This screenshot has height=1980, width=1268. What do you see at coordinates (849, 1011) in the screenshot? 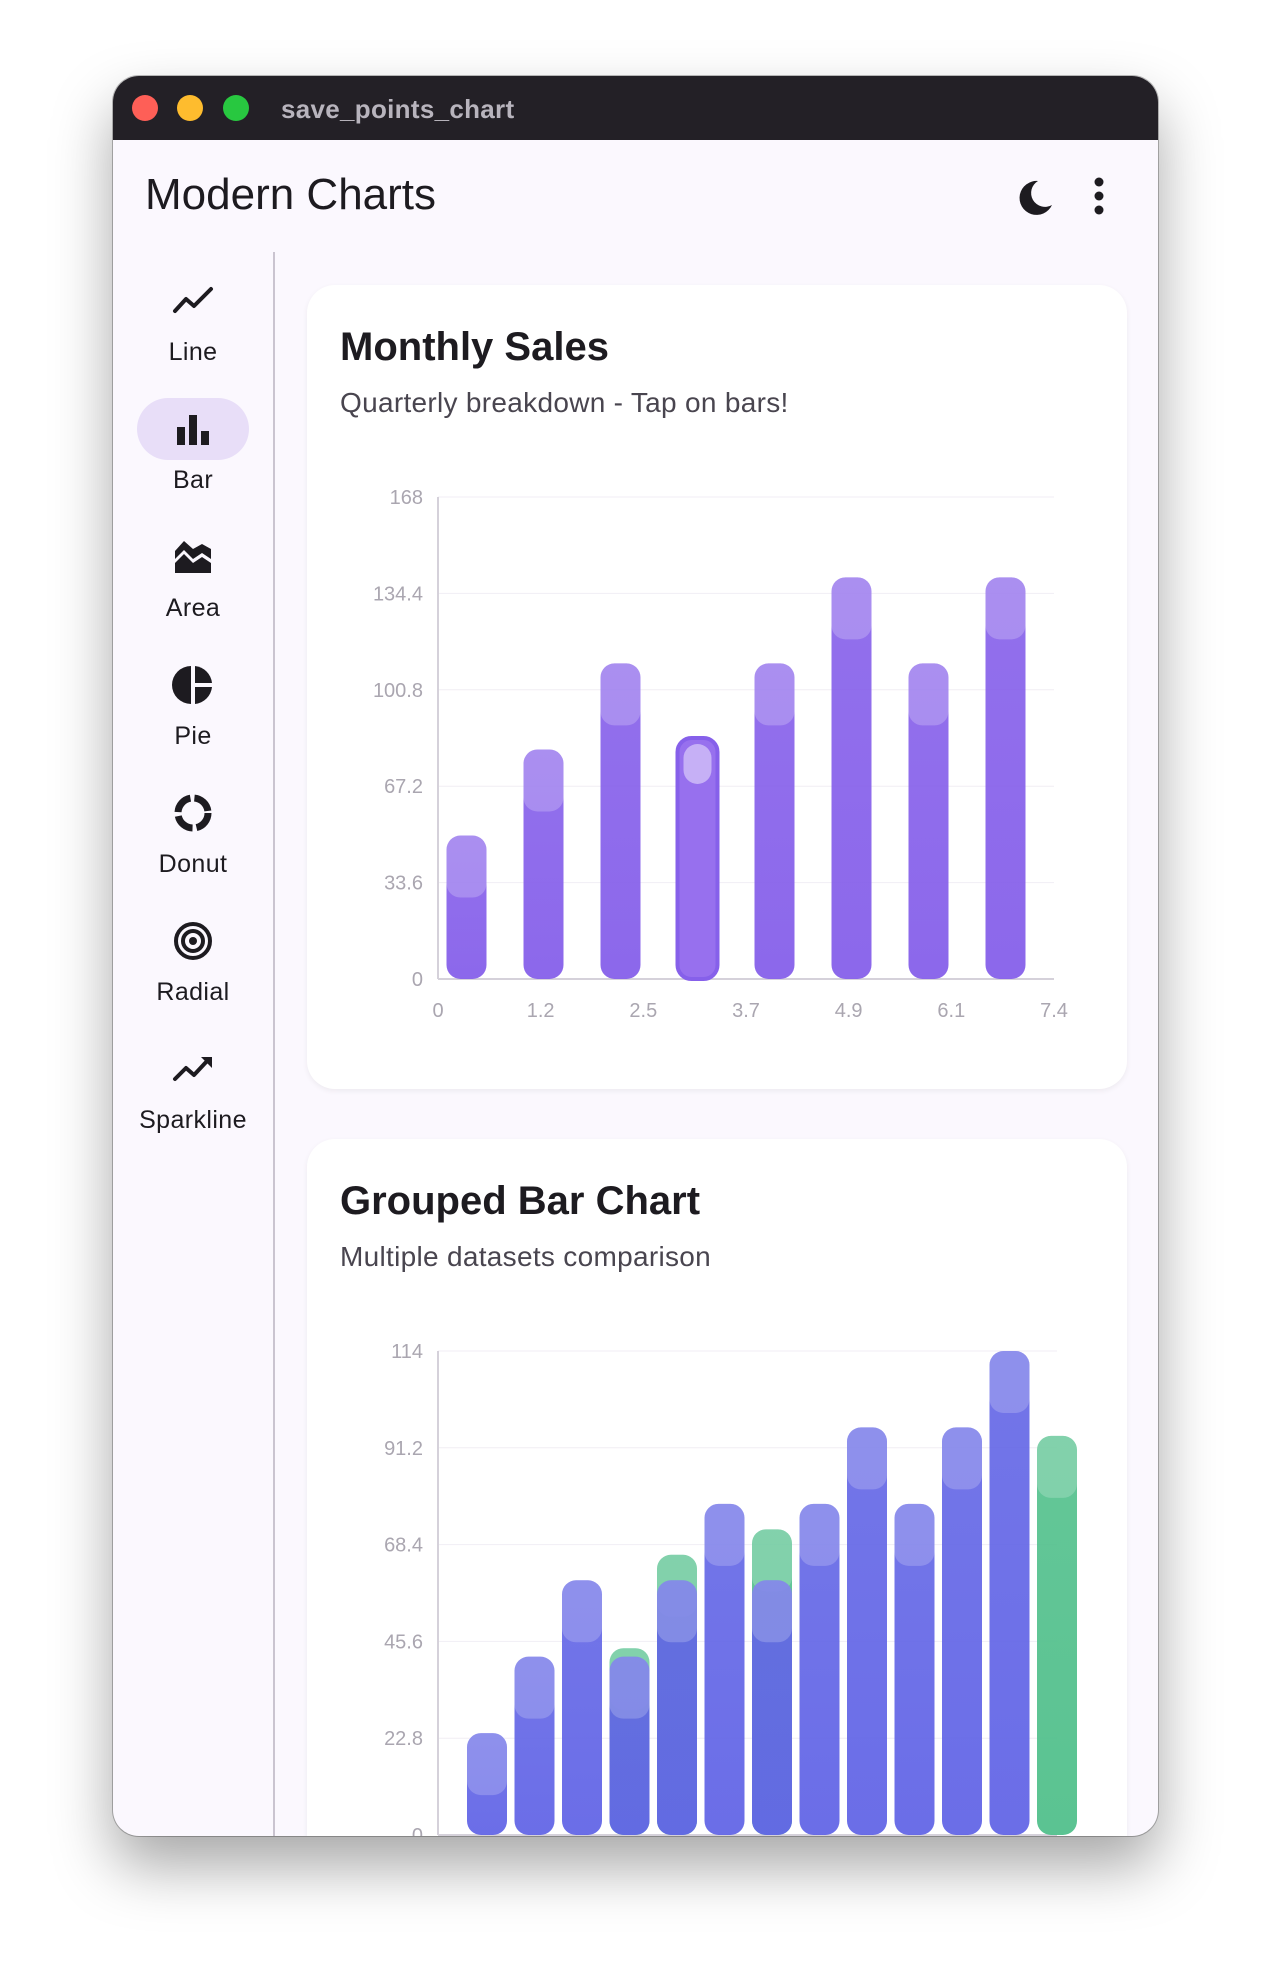
I see `x-tick-label: 4.9` at bounding box center [849, 1011].